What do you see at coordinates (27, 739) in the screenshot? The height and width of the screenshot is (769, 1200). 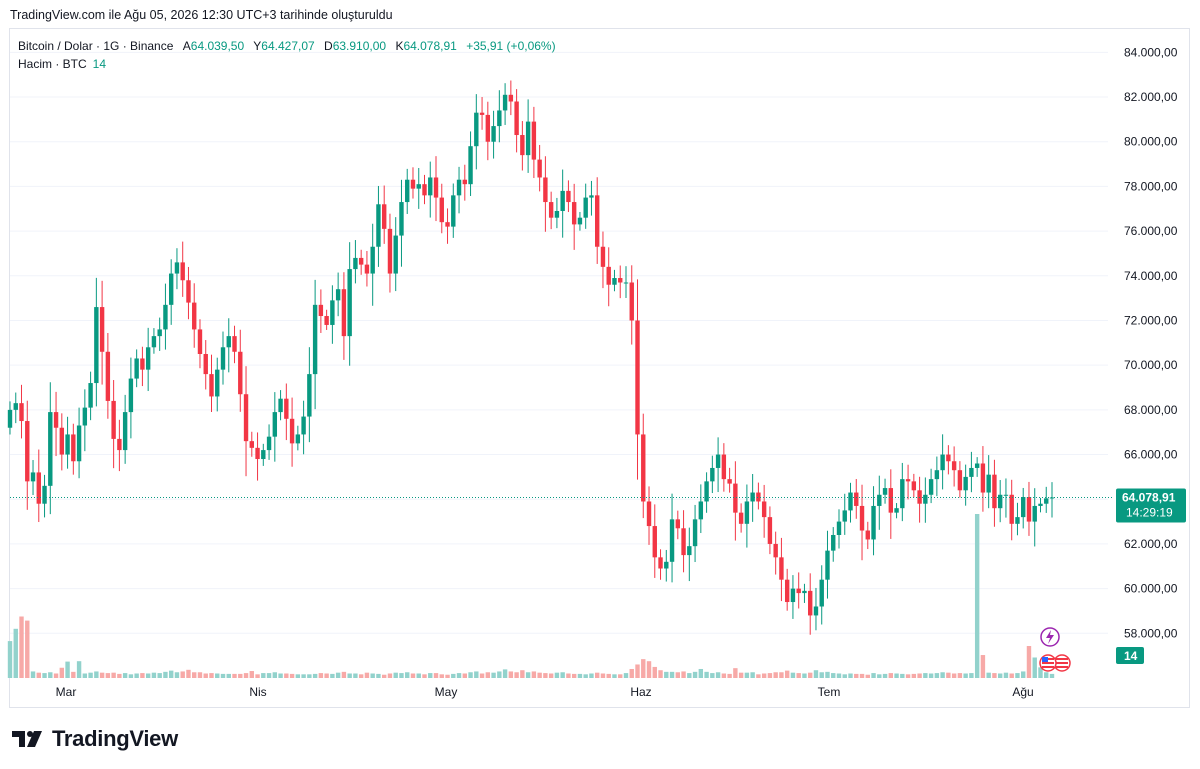 I see `tradingview-logo-icon` at bounding box center [27, 739].